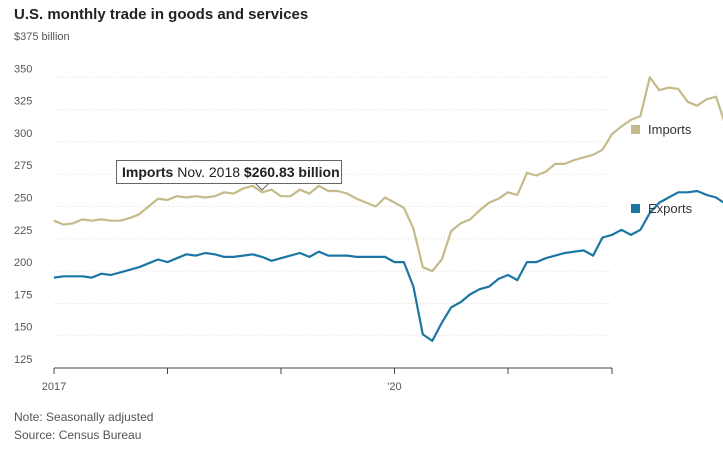 The width and height of the screenshot is (723, 451). What do you see at coordinates (23, 199) in the screenshot?
I see `y-tick-label: 250` at bounding box center [23, 199].